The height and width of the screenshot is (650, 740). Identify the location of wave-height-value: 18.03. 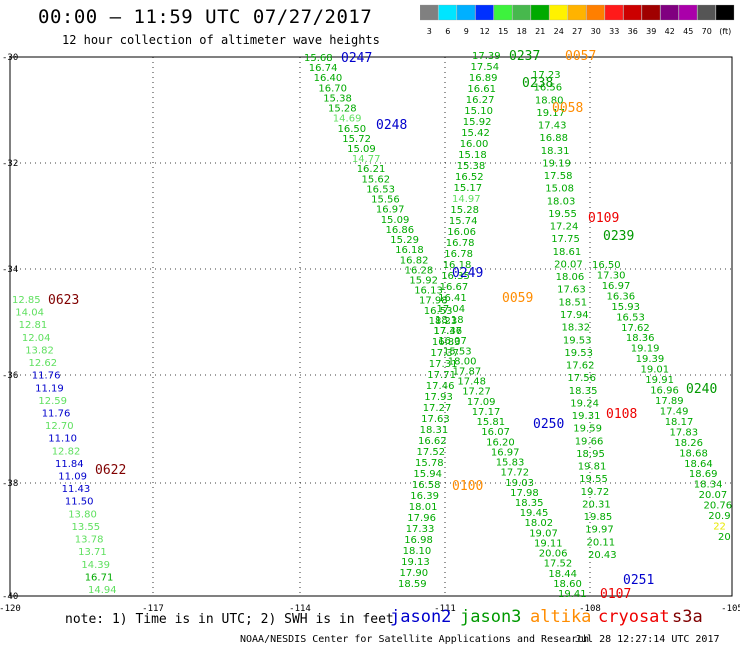
(561, 201).